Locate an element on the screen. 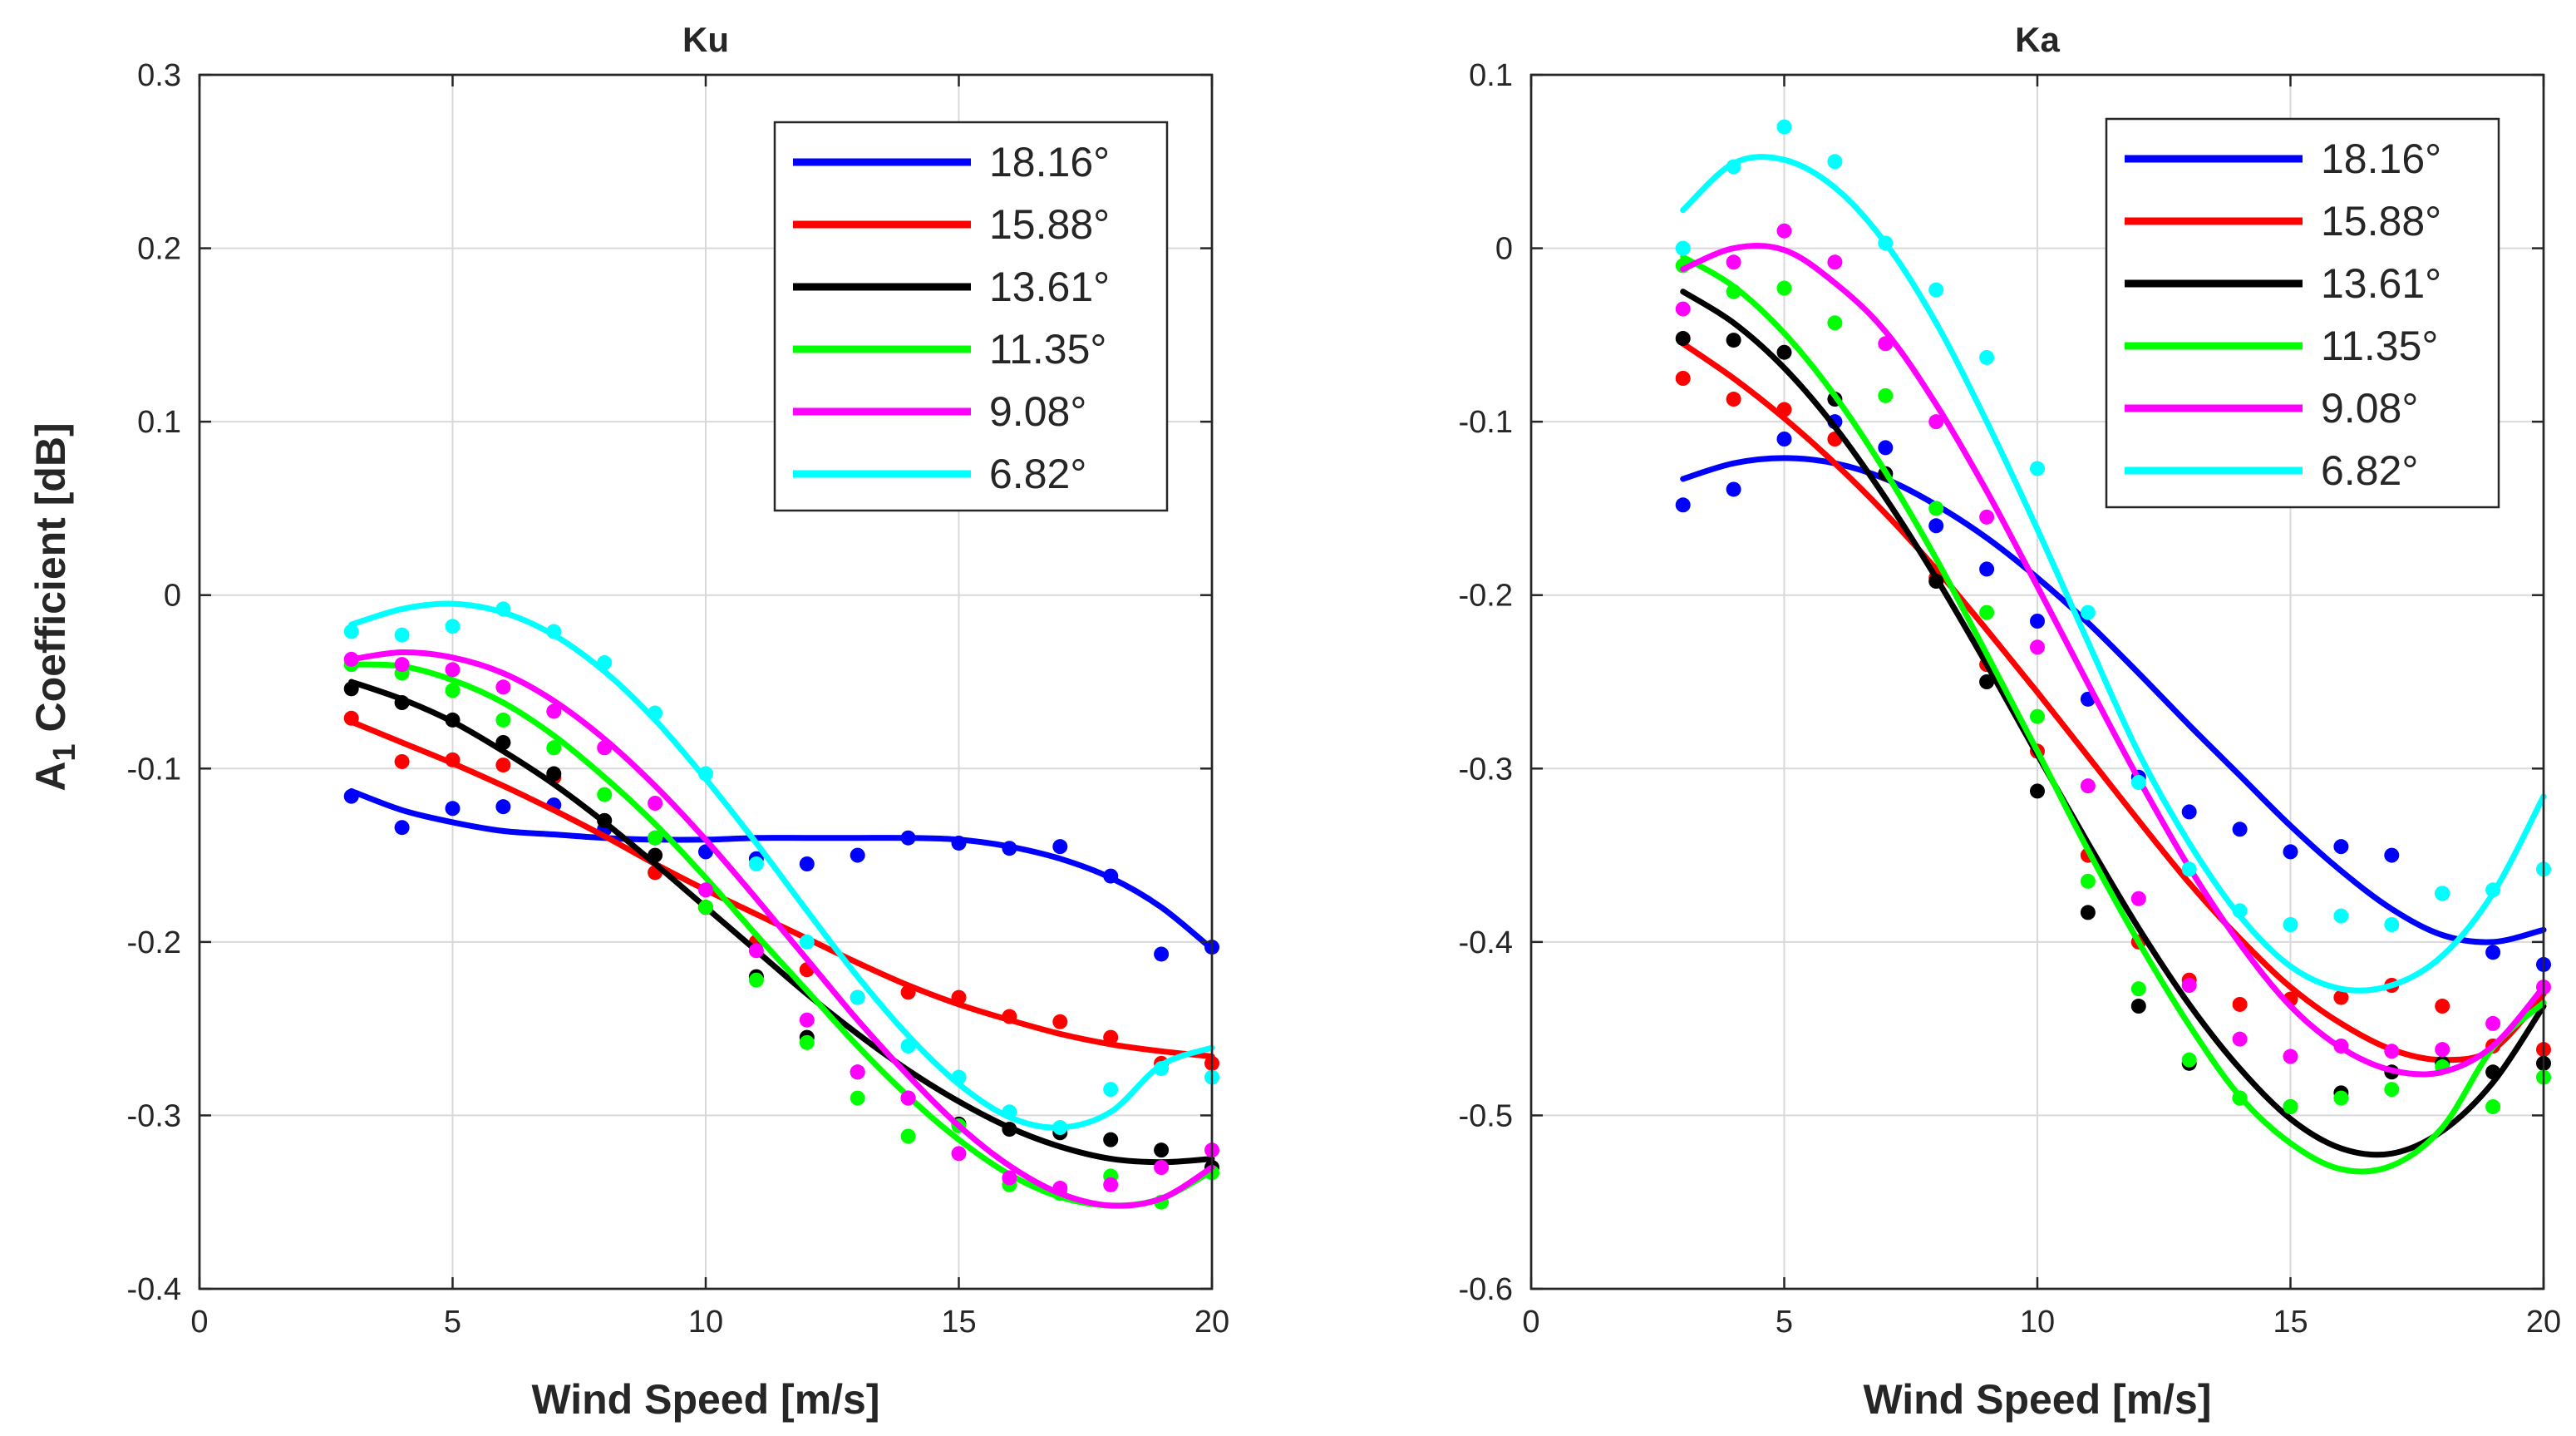 This screenshot has width=2576, height=1436. x-tick-label: 20 is located at coordinates (1211, 1322).